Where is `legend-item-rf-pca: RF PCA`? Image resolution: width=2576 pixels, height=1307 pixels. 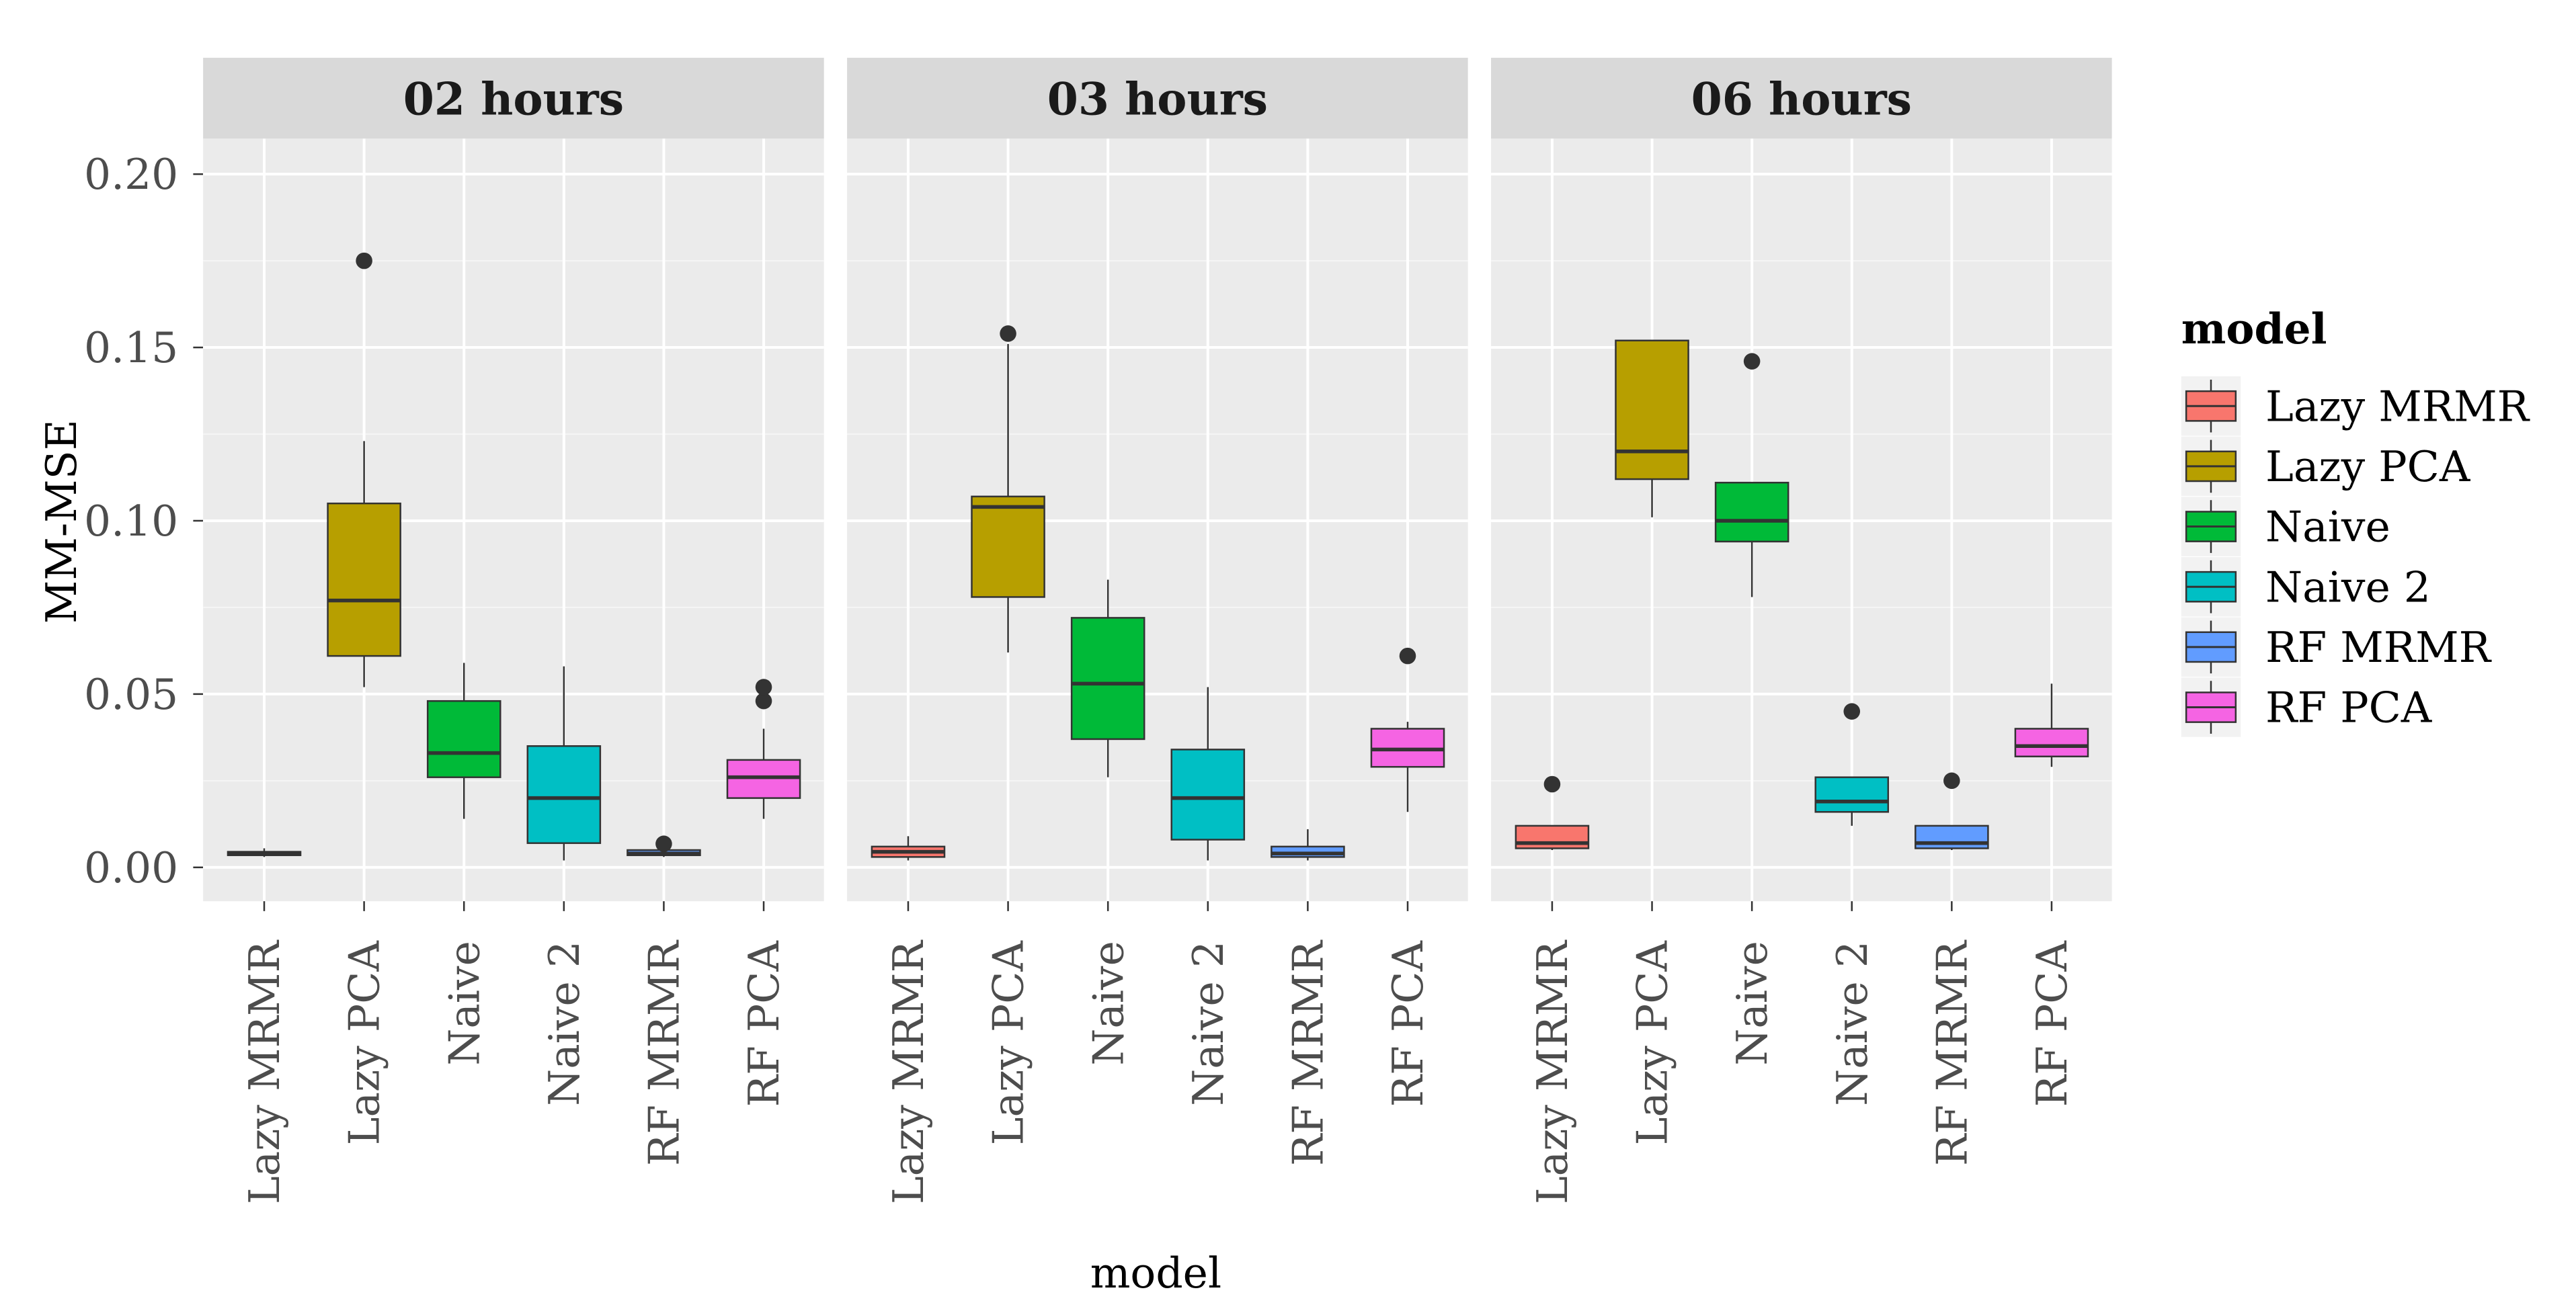
legend-item-rf-pca: RF PCA is located at coordinates (2307, 707).